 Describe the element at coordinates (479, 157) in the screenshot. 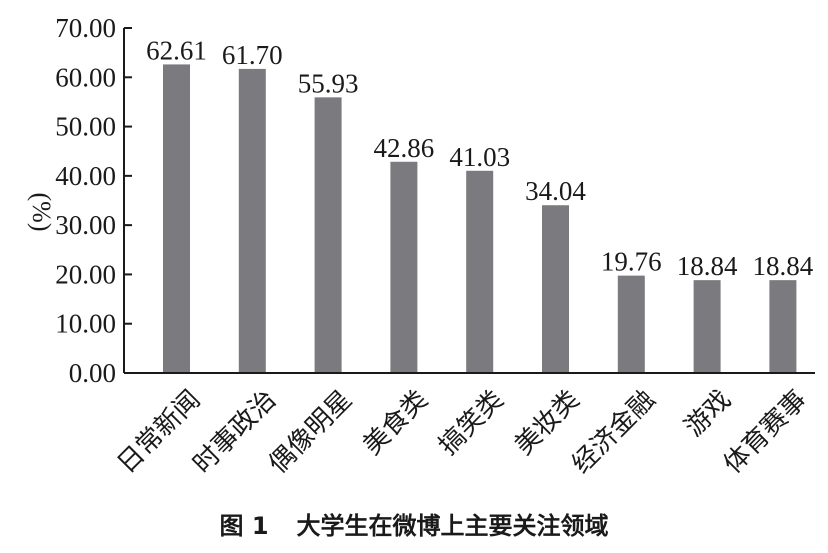

I see `data-label: 41.03` at that location.